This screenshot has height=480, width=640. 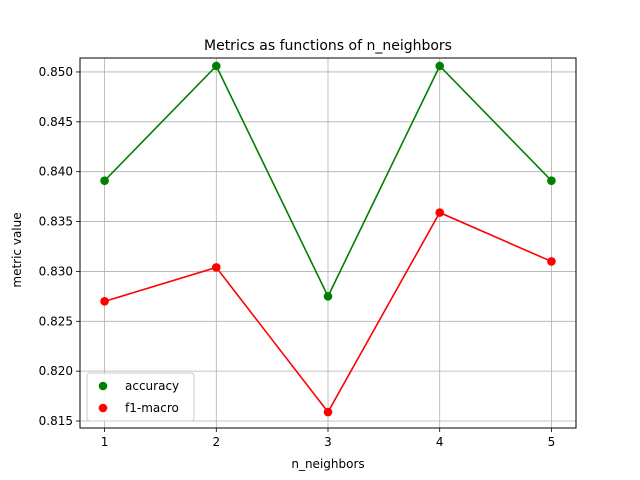 I want to click on legend-label: accuracy, so click(x=152, y=386).